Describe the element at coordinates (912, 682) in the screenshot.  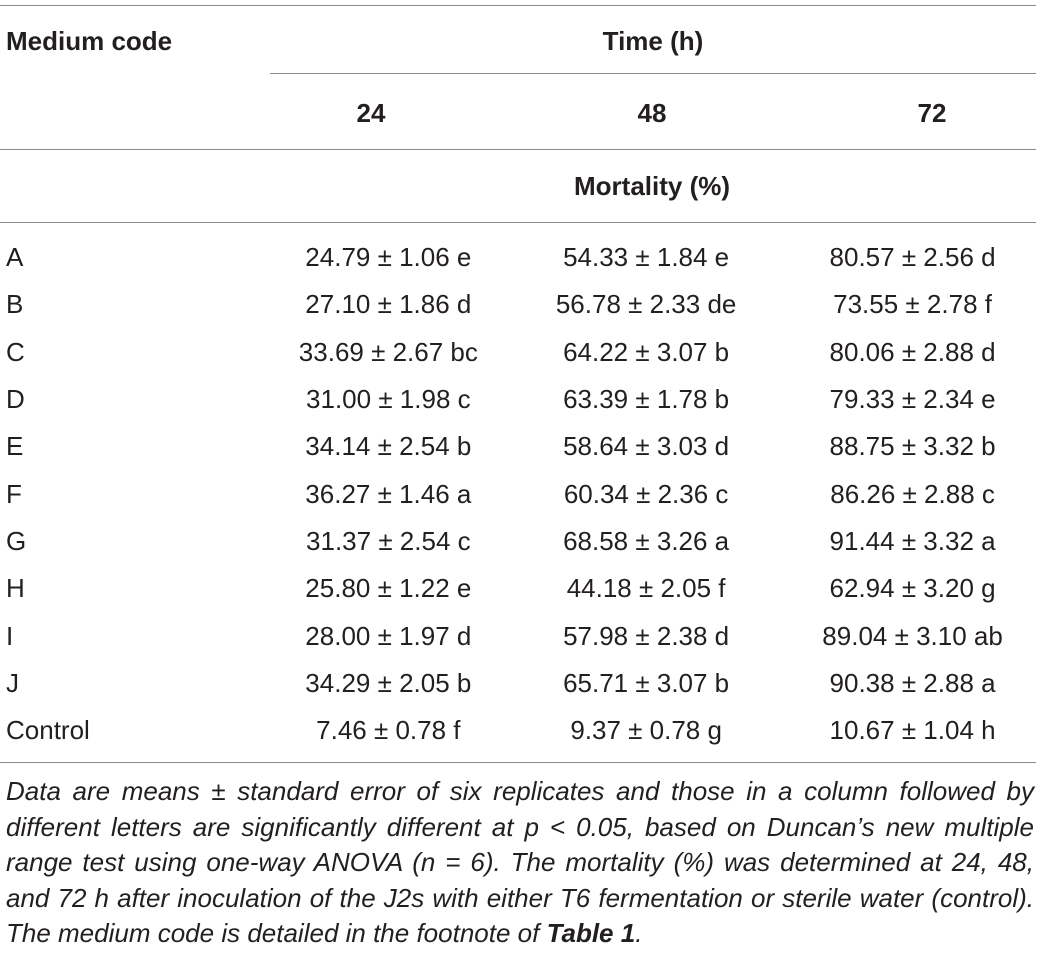
I see `mortality-72h-cell: 90.38 ± 2.88 a` at that location.